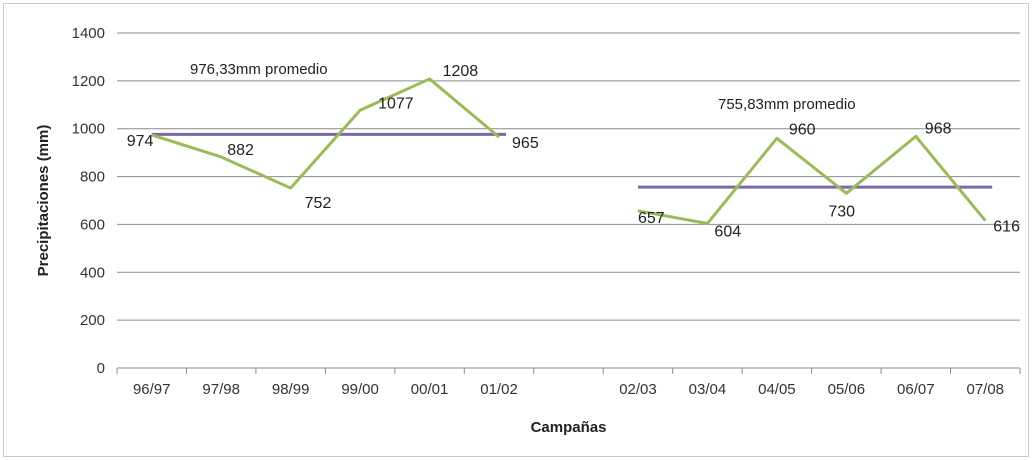 This screenshot has width=1034, height=460. What do you see at coordinates (569, 427) in the screenshot?
I see `x-axis-title: Campañas` at bounding box center [569, 427].